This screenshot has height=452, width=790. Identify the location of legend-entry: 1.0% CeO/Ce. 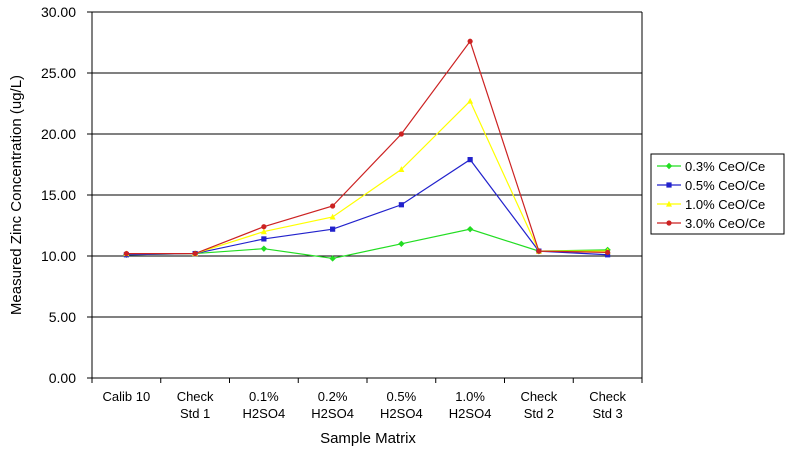
(711, 204).